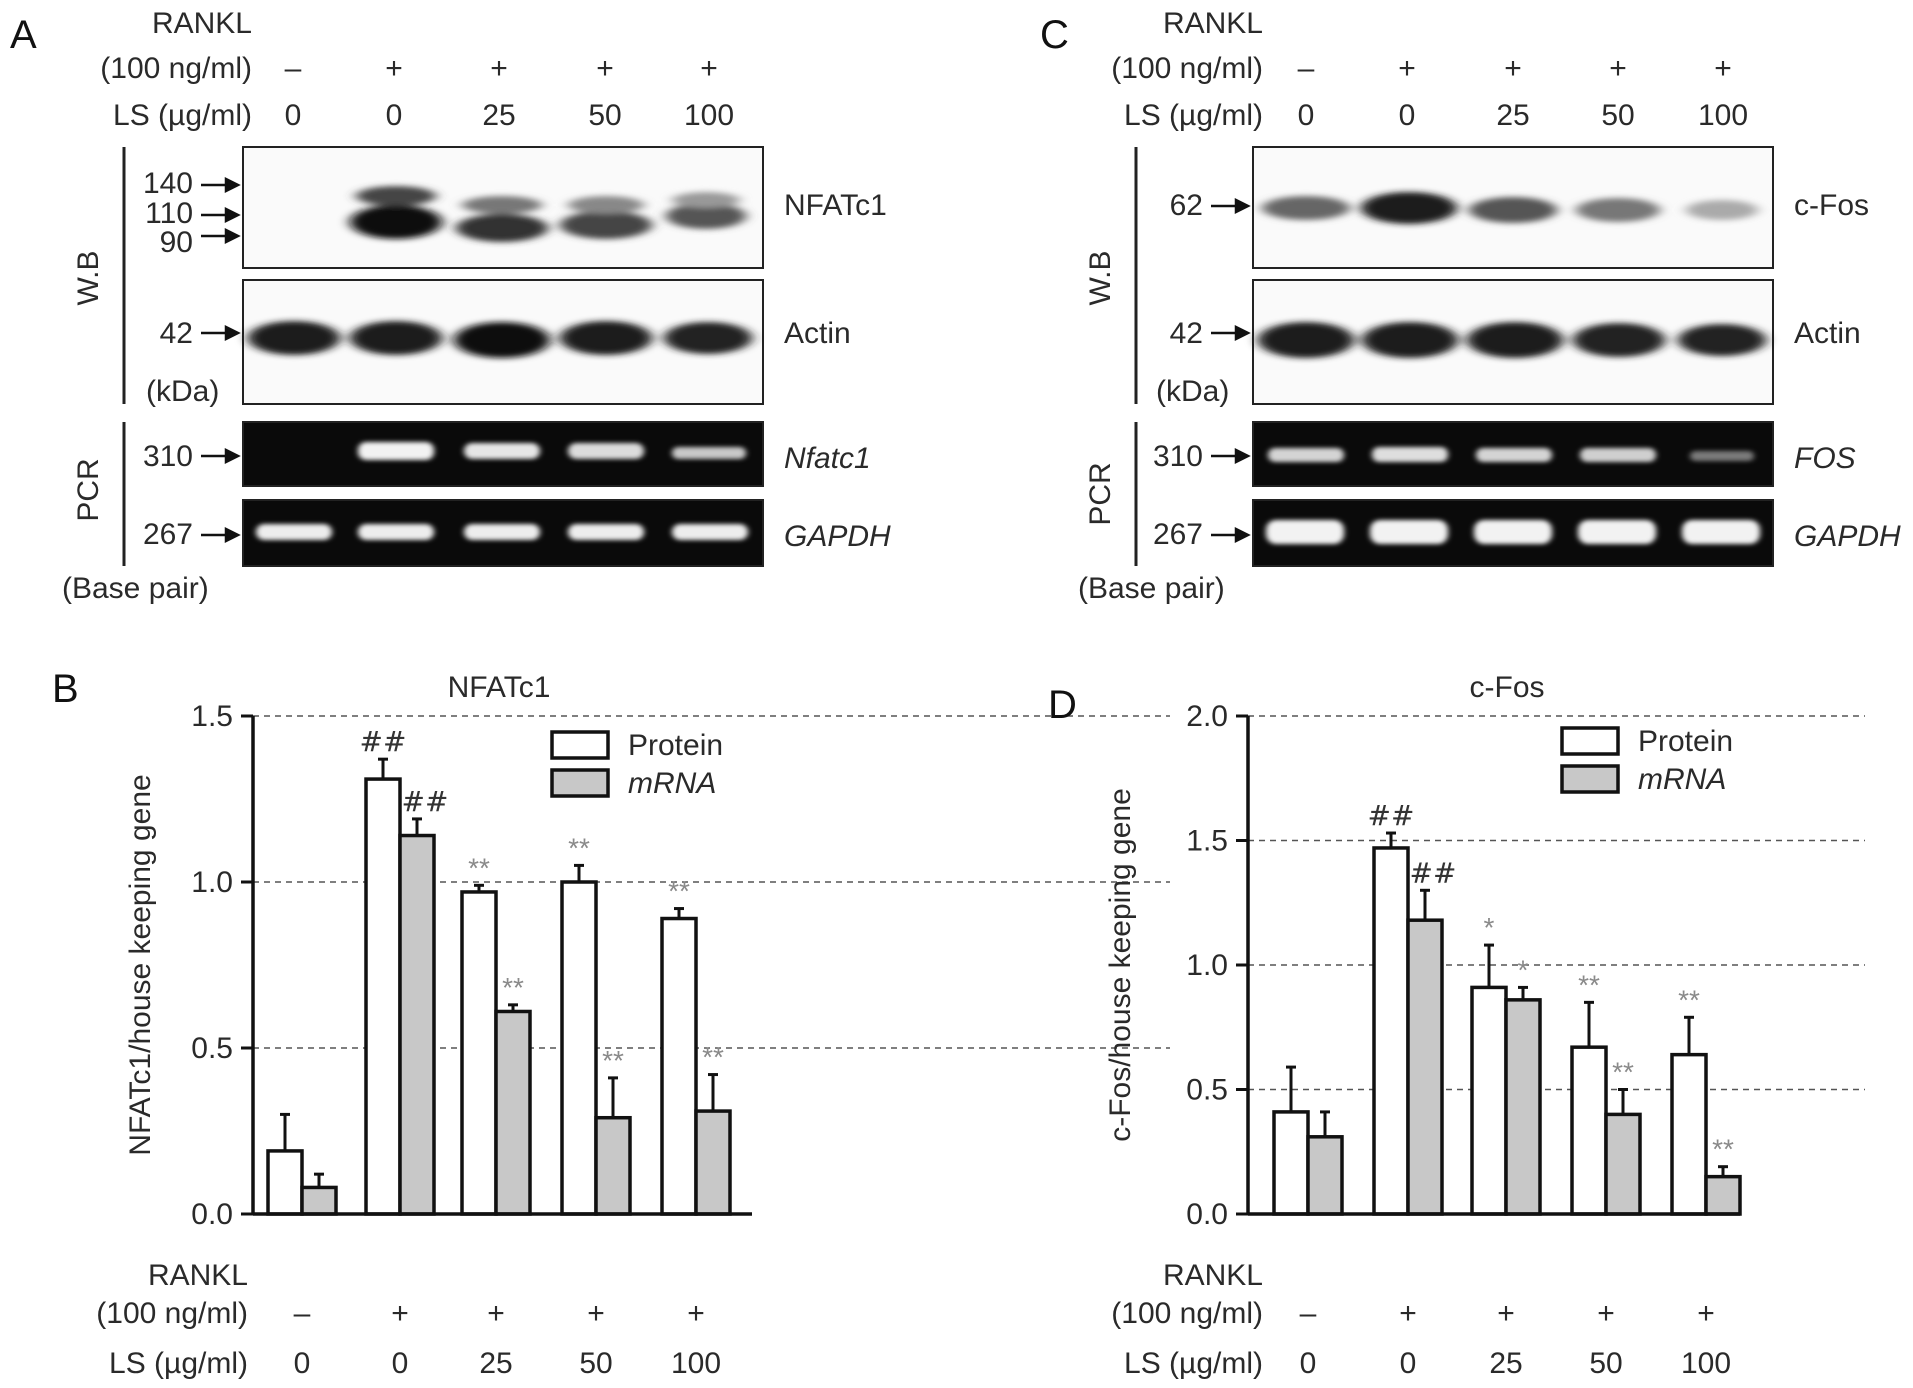 The width and height of the screenshot is (1913, 1388). What do you see at coordinates (65, 689) in the screenshot?
I see `panel-letter-b: B` at bounding box center [65, 689].